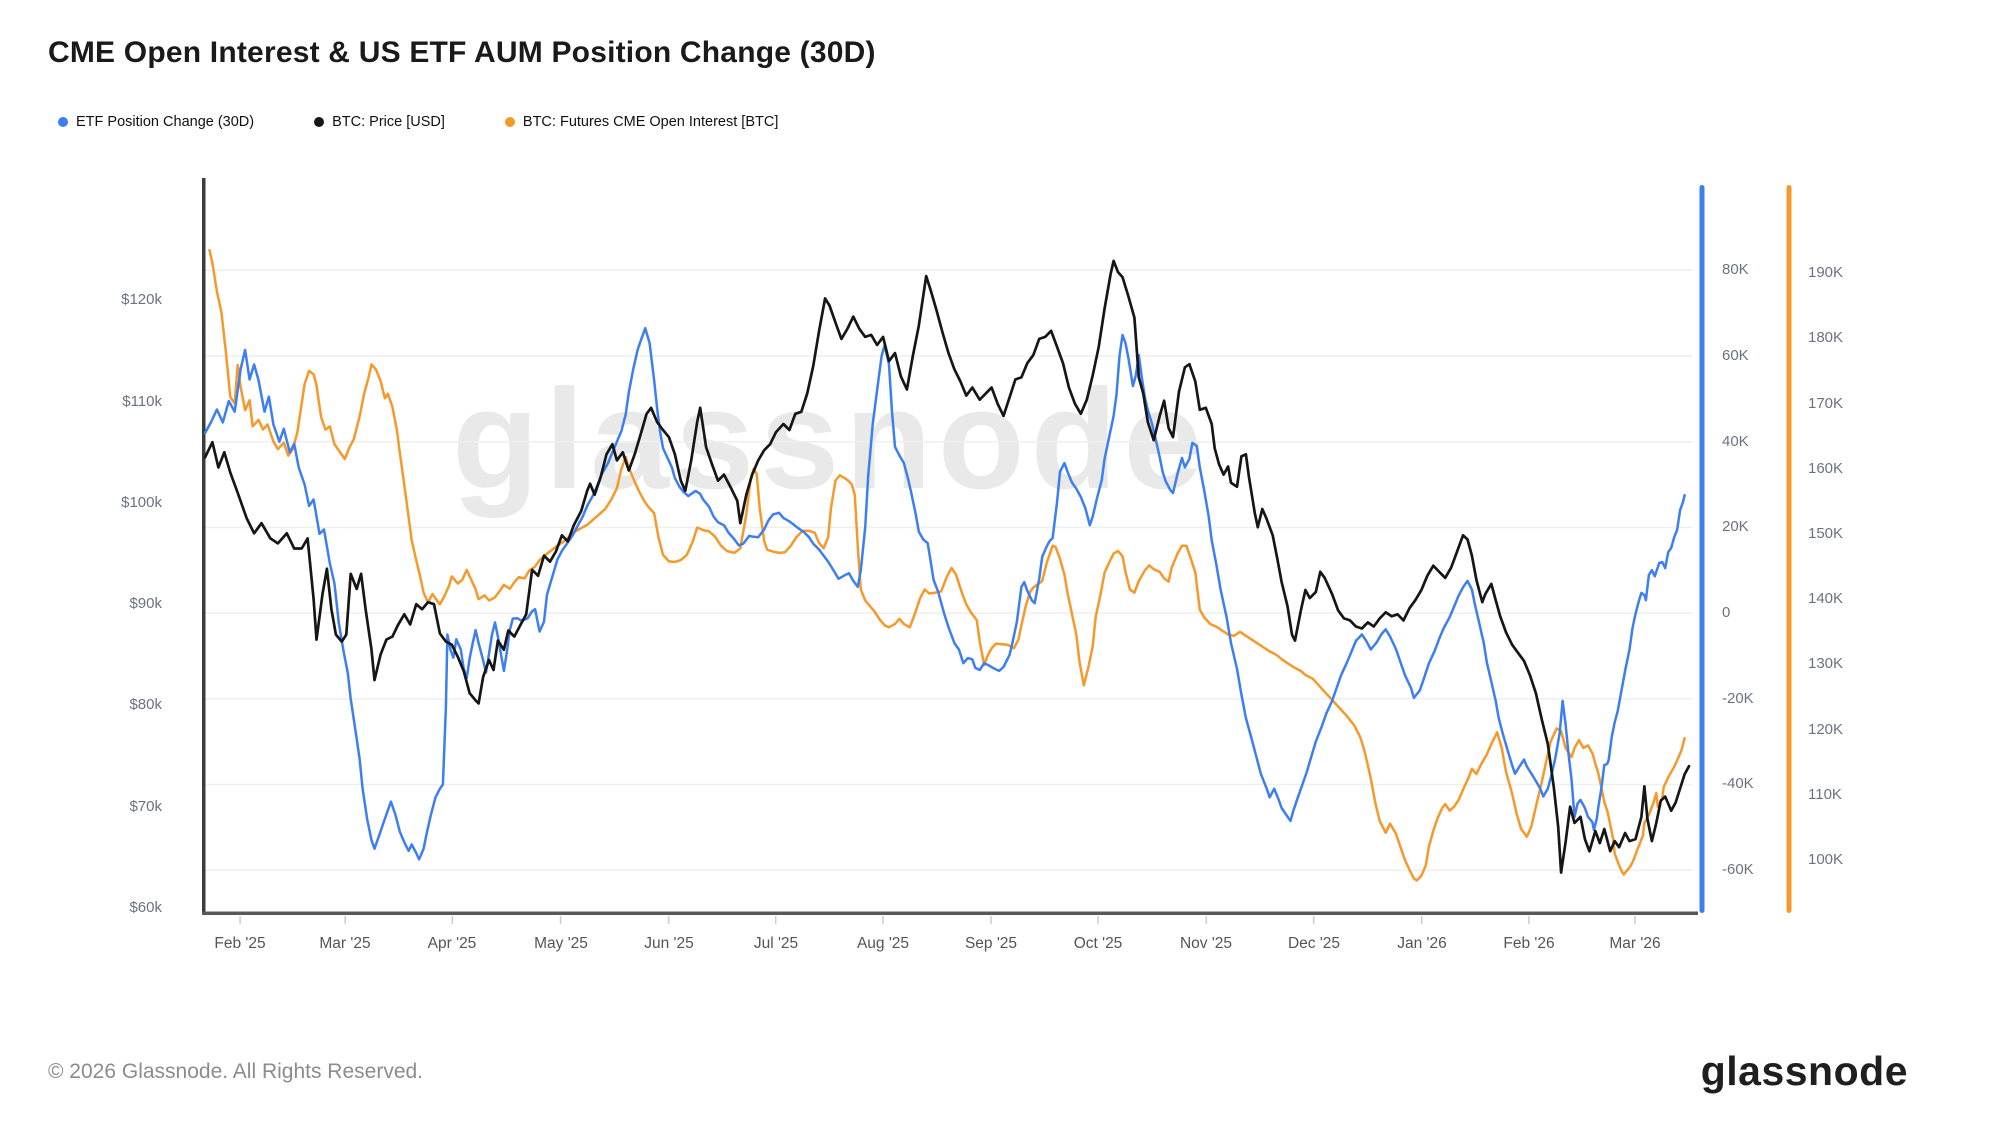 This screenshot has height=1125, width=2000. What do you see at coordinates (236, 1071) in the screenshot?
I see `copyright-text: © 2026 Glassnode. All Rights Reserved.` at bounding box center [236, 1071].